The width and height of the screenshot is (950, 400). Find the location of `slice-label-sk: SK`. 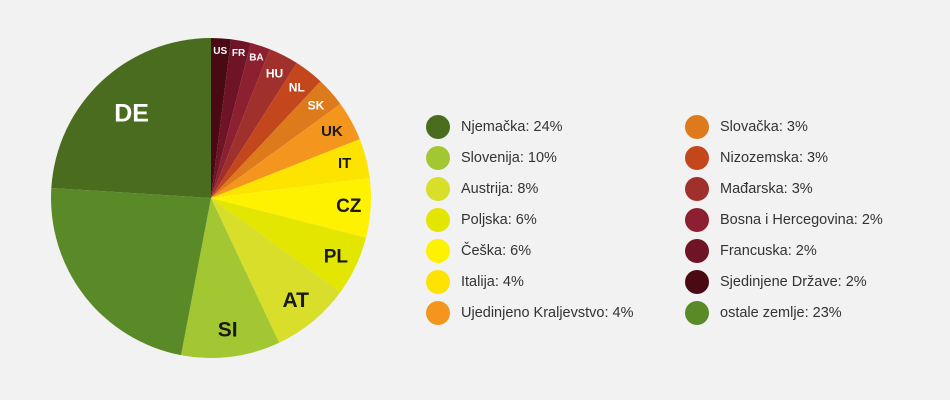

slice-label-sk: SK is located at coordinates (316, 105).